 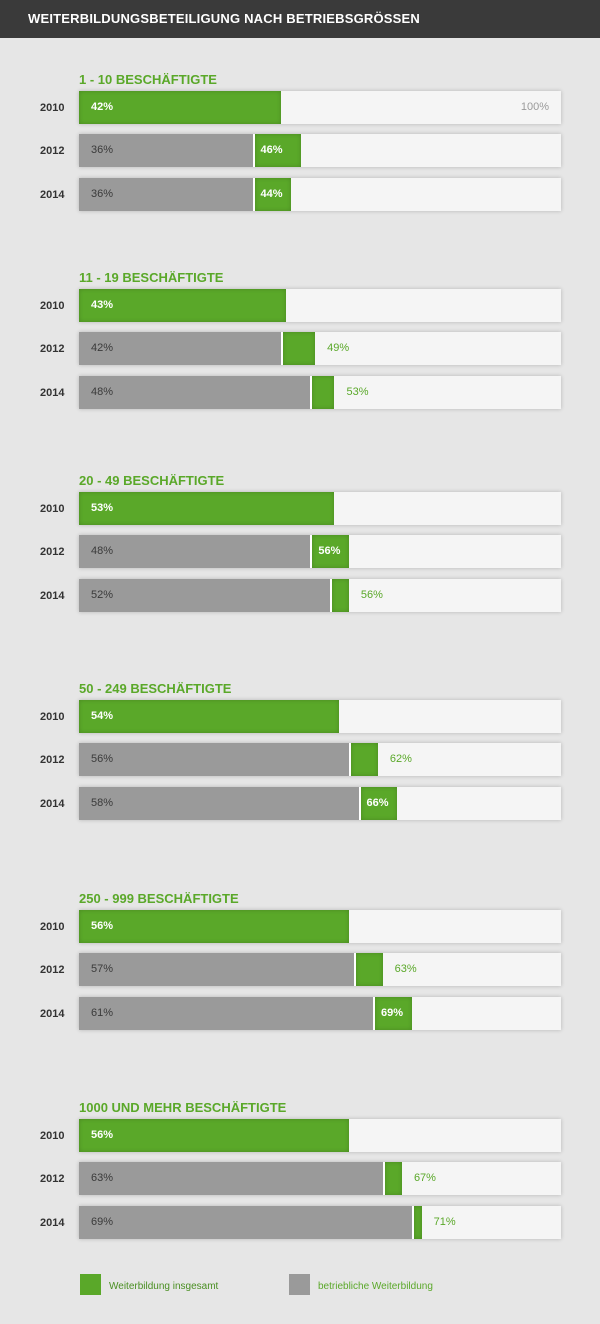 I want to click on bar-betrieblich-label: 52%, so click(x=102, y=595).